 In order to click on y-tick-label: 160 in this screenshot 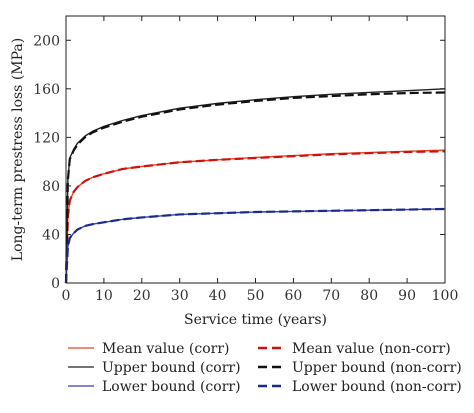, I will do `click(46, 90)`.